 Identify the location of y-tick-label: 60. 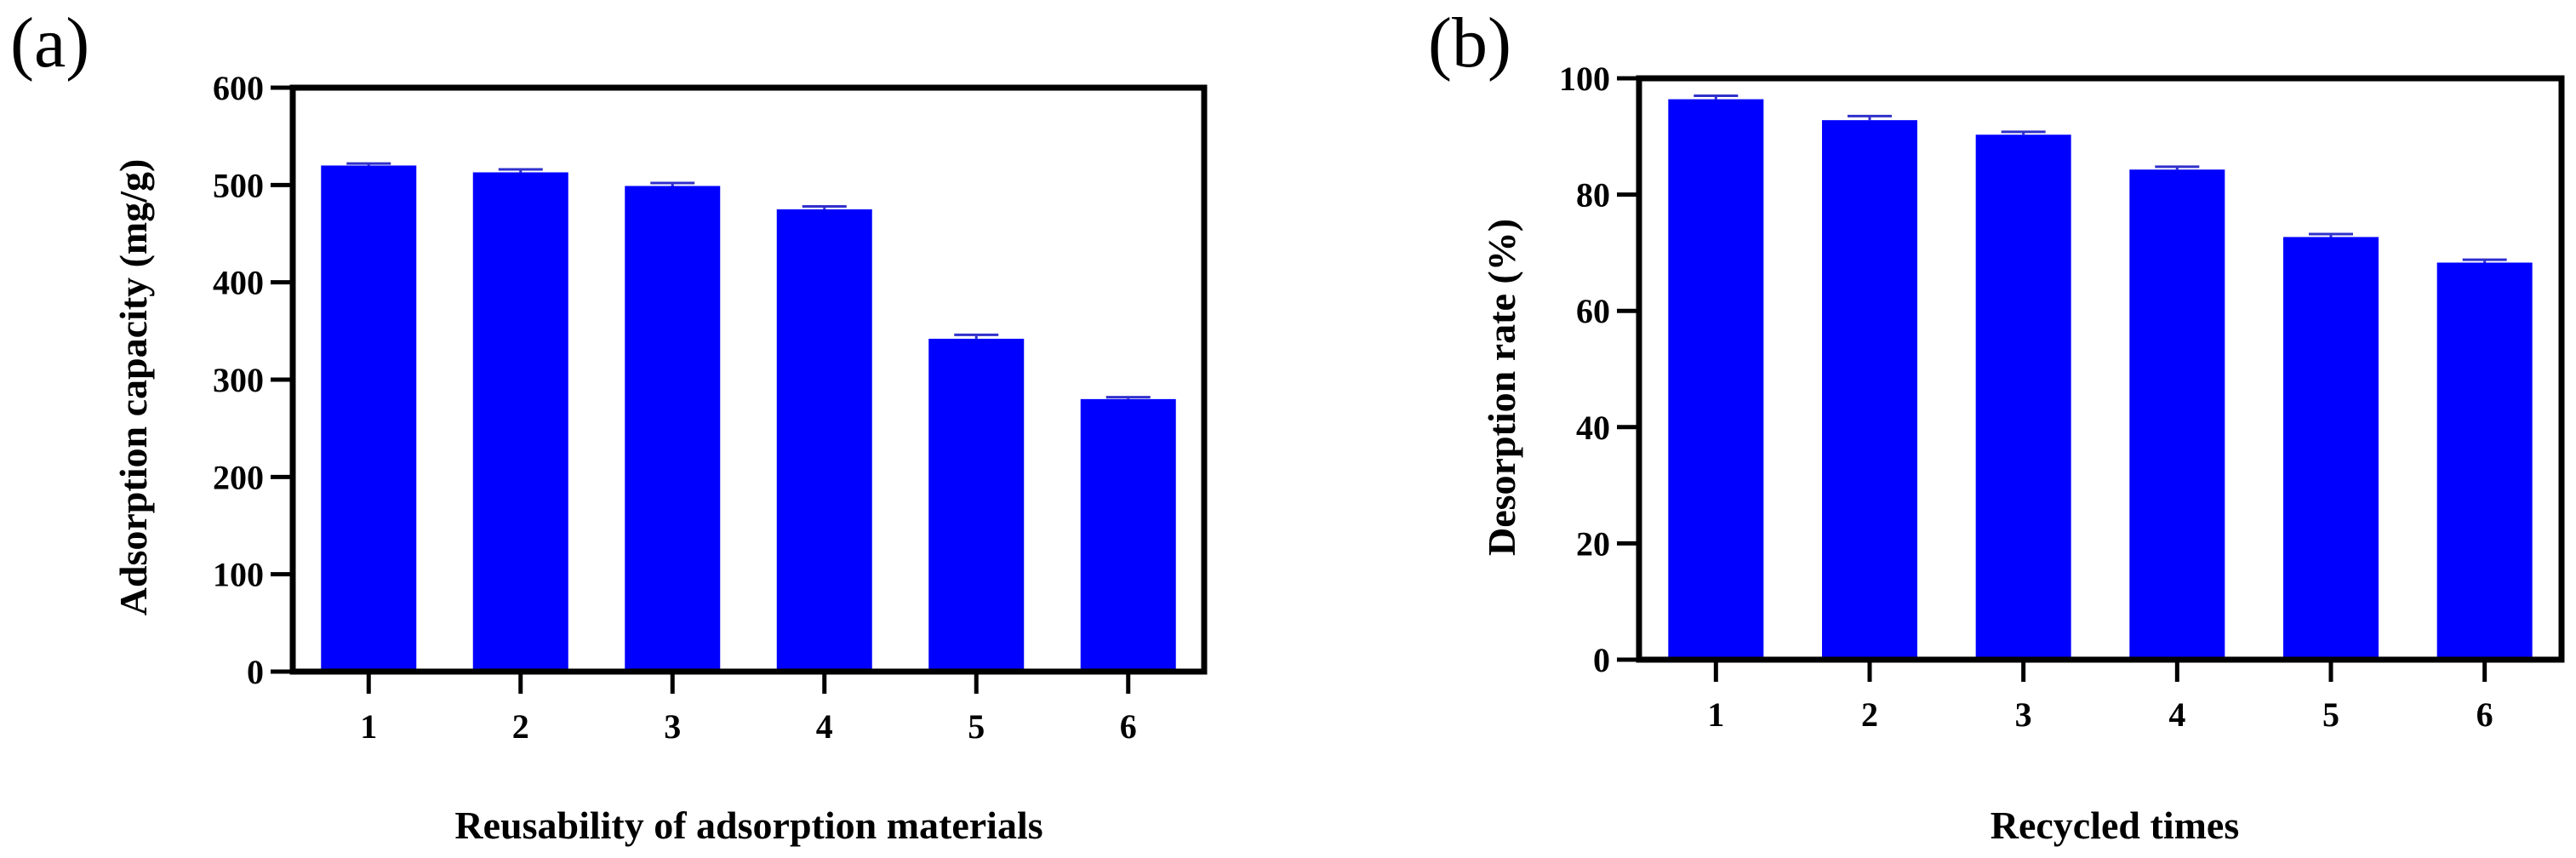
(1593, 311).